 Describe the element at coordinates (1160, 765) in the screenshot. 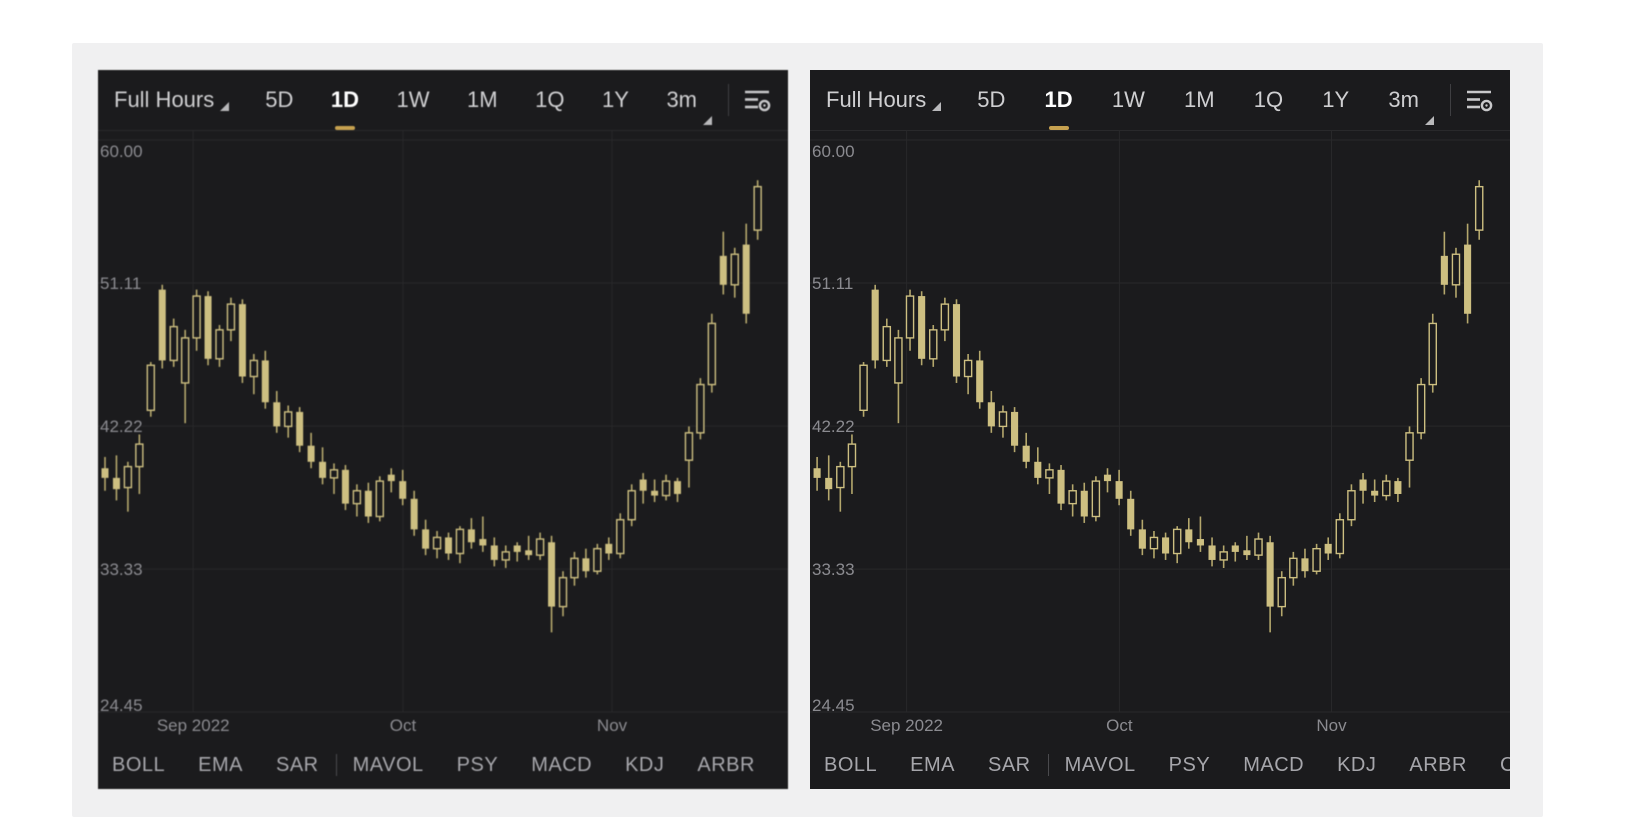

I see `indicator-tab-bar: BOLL EMA SAR MAVOL PSY MACD KDJ ARBR C` at that location.